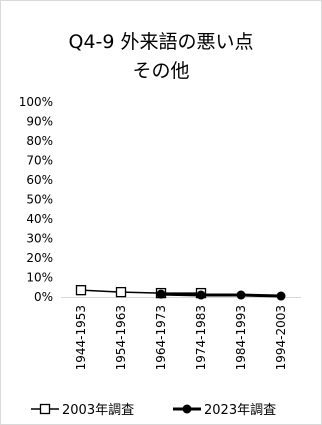  What do you see at coordinates (39, 239) in the screenshot?
I see `y-tick-label: 30%` at bounding box center [39, 239].